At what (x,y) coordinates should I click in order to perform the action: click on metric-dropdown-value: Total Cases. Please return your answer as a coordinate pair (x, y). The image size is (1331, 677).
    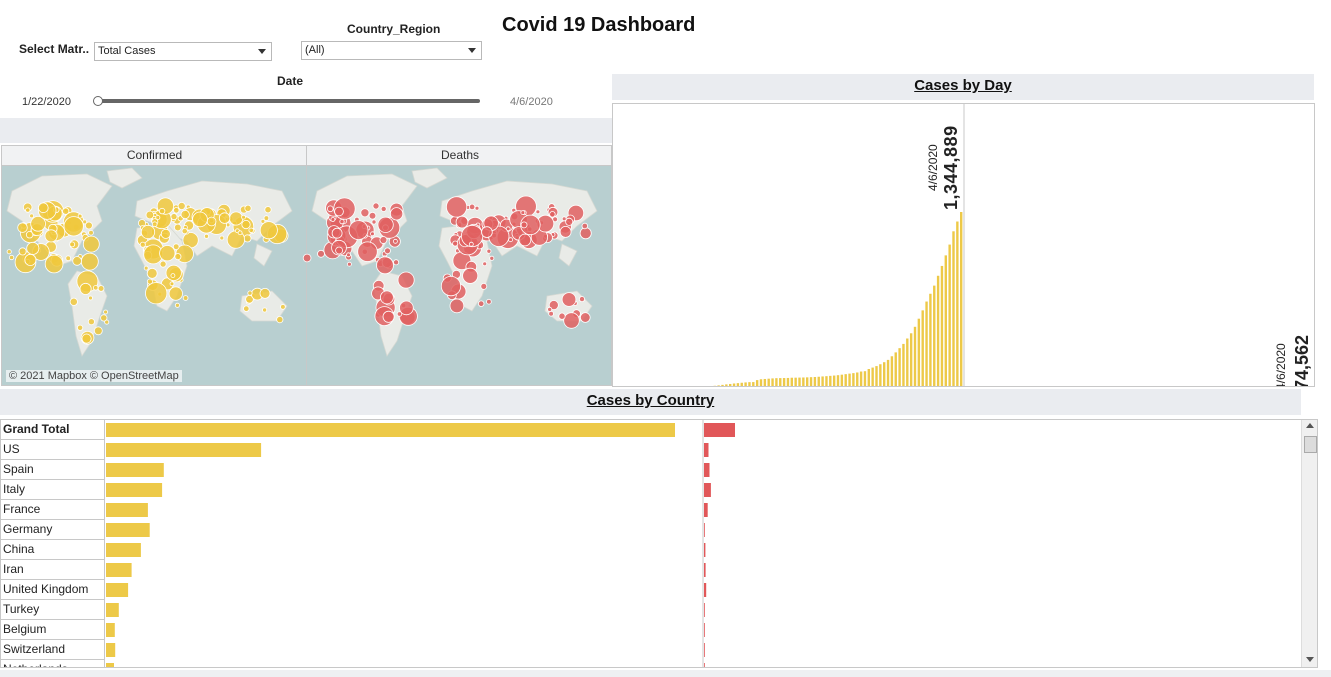
    Looking at the image, I should click on (127, 51).